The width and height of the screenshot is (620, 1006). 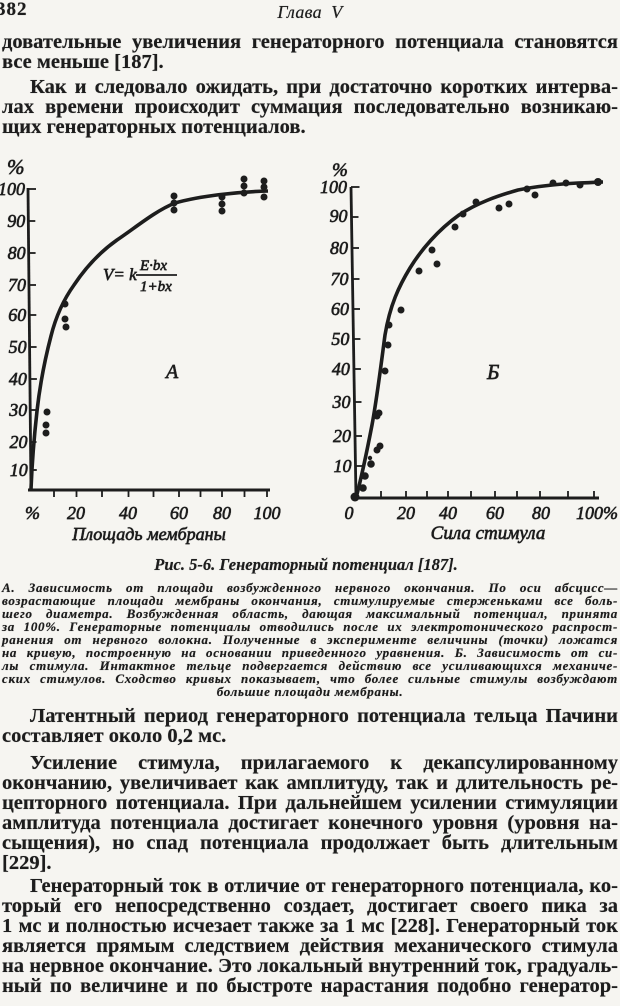 I want to click on svg-text: V= k, so click(x=120, y=274).